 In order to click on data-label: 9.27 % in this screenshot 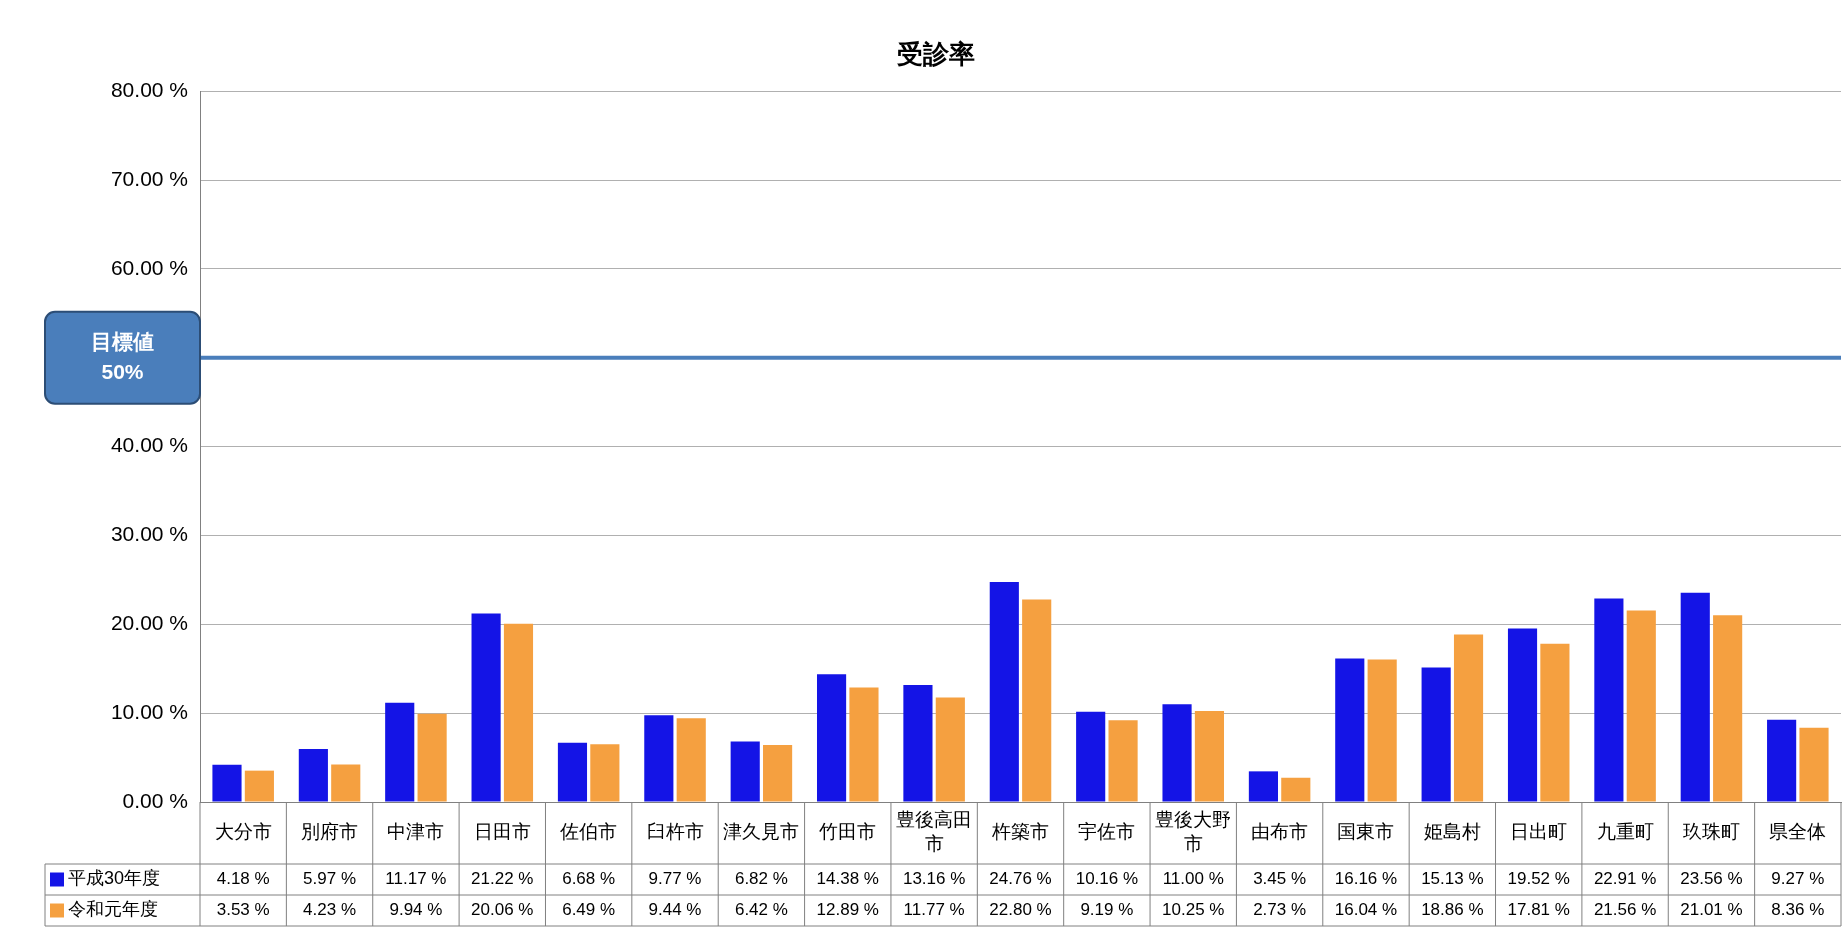, I will do `click(1798, 879)`.